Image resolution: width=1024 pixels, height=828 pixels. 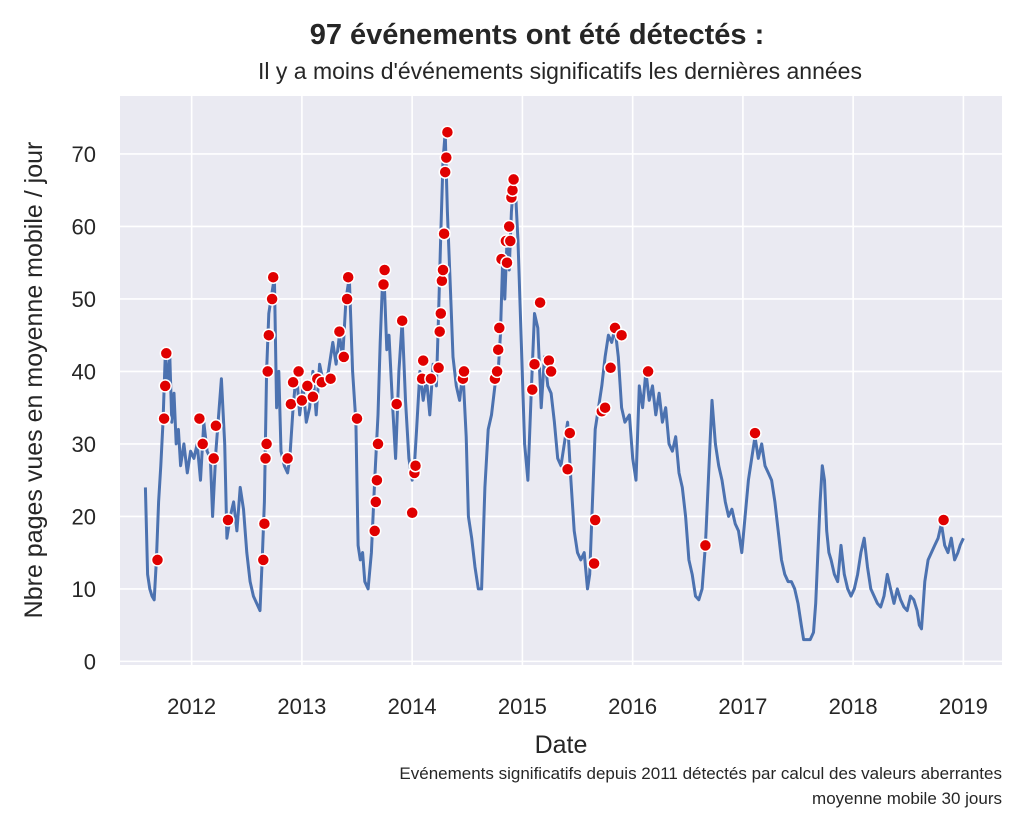 What do you see at coordinates (742, 706) in the screenshot?
I see `x-tick-label: 2017` at bounding box center [742, 706].